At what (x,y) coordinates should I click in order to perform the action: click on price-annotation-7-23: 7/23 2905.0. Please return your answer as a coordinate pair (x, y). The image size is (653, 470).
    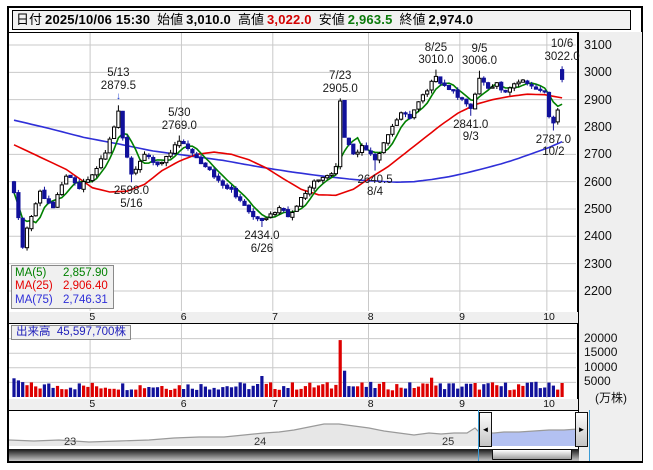
    Looking at the image, I should click on (340, 82).